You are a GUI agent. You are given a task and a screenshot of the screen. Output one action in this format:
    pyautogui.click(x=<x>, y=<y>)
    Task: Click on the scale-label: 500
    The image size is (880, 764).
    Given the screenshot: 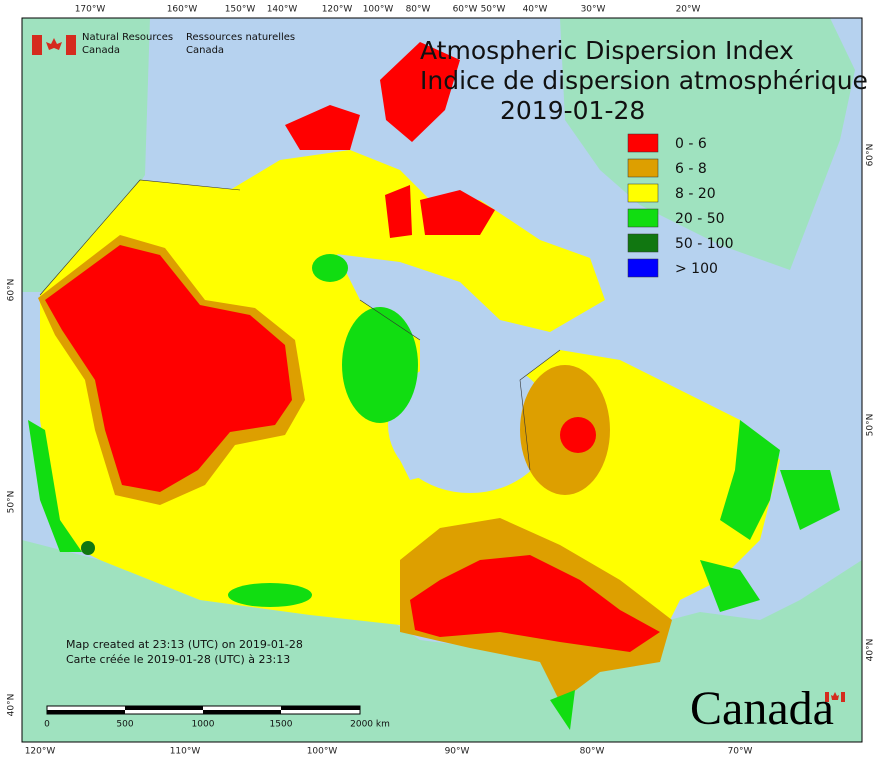 What is the action you would take?
    pyautogui.click(x=124, y=725)
    